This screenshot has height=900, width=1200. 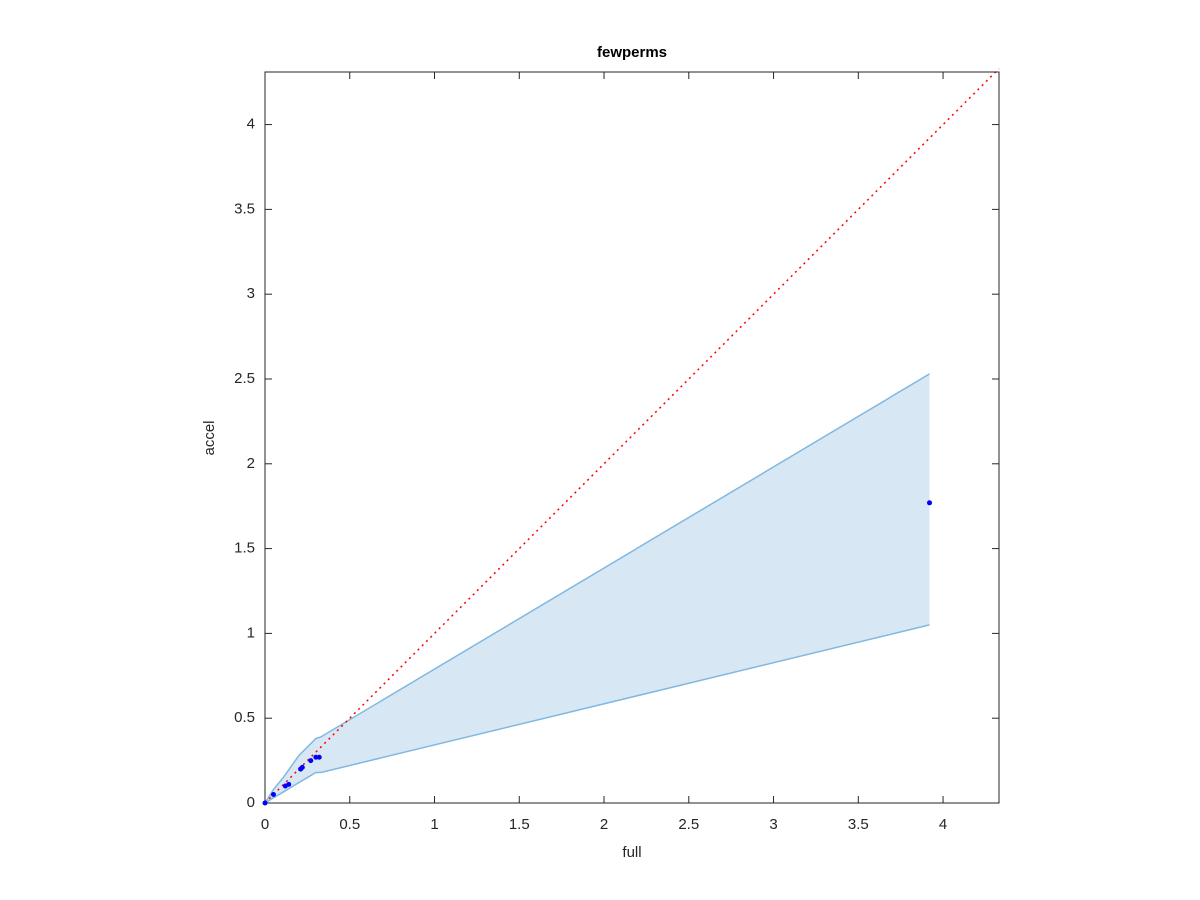 I want to click on x-tick-label: 1, so click(x=434, y=824).